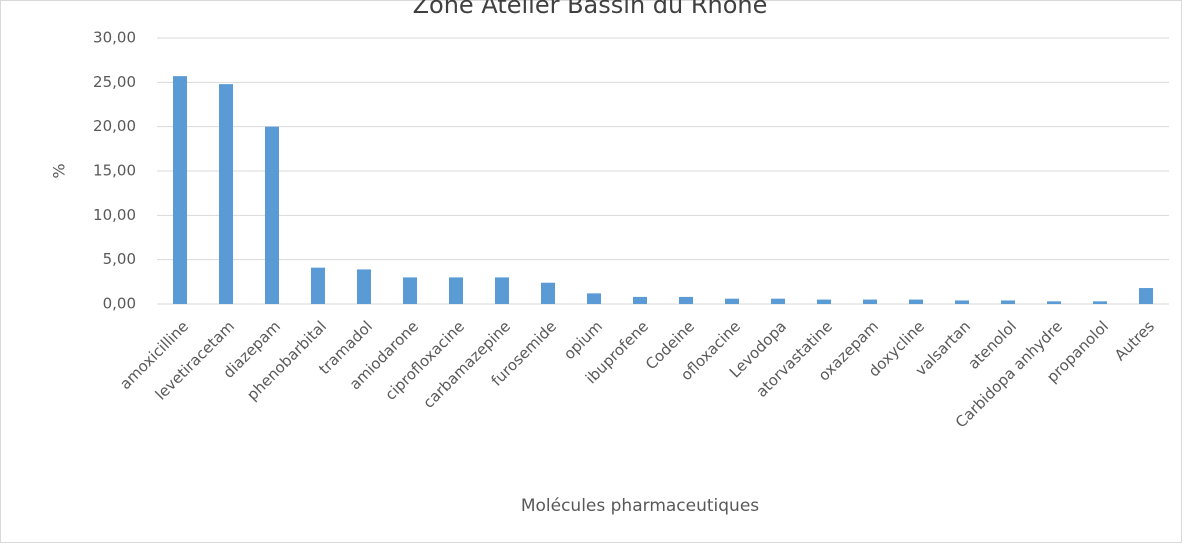  What do you see at coordinates (114, 82) in the screenshot?
I see `y-tick-label: 25,00` at bounding box center [114, 82].